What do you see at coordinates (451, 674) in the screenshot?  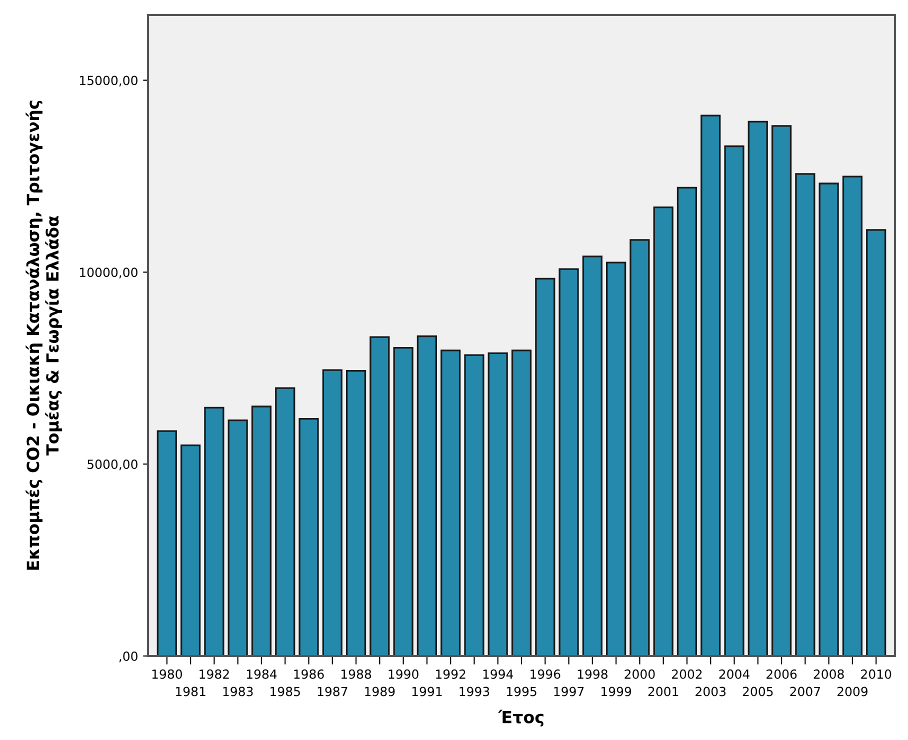 I see `x-tick-label: 1992` at bounding box center [451, 674].